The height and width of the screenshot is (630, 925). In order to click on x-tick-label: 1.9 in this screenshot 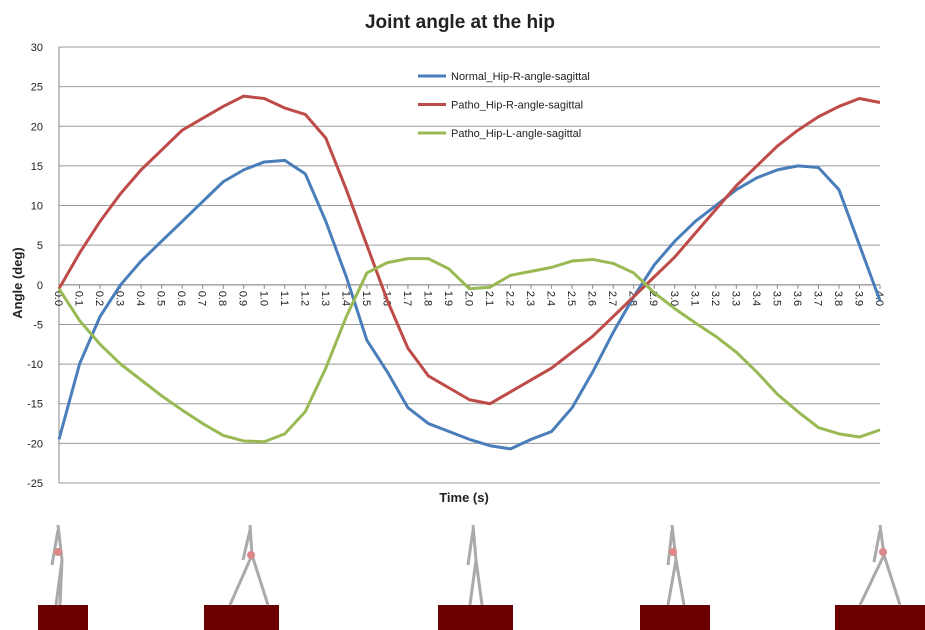, I will do `click(448, 298)`.